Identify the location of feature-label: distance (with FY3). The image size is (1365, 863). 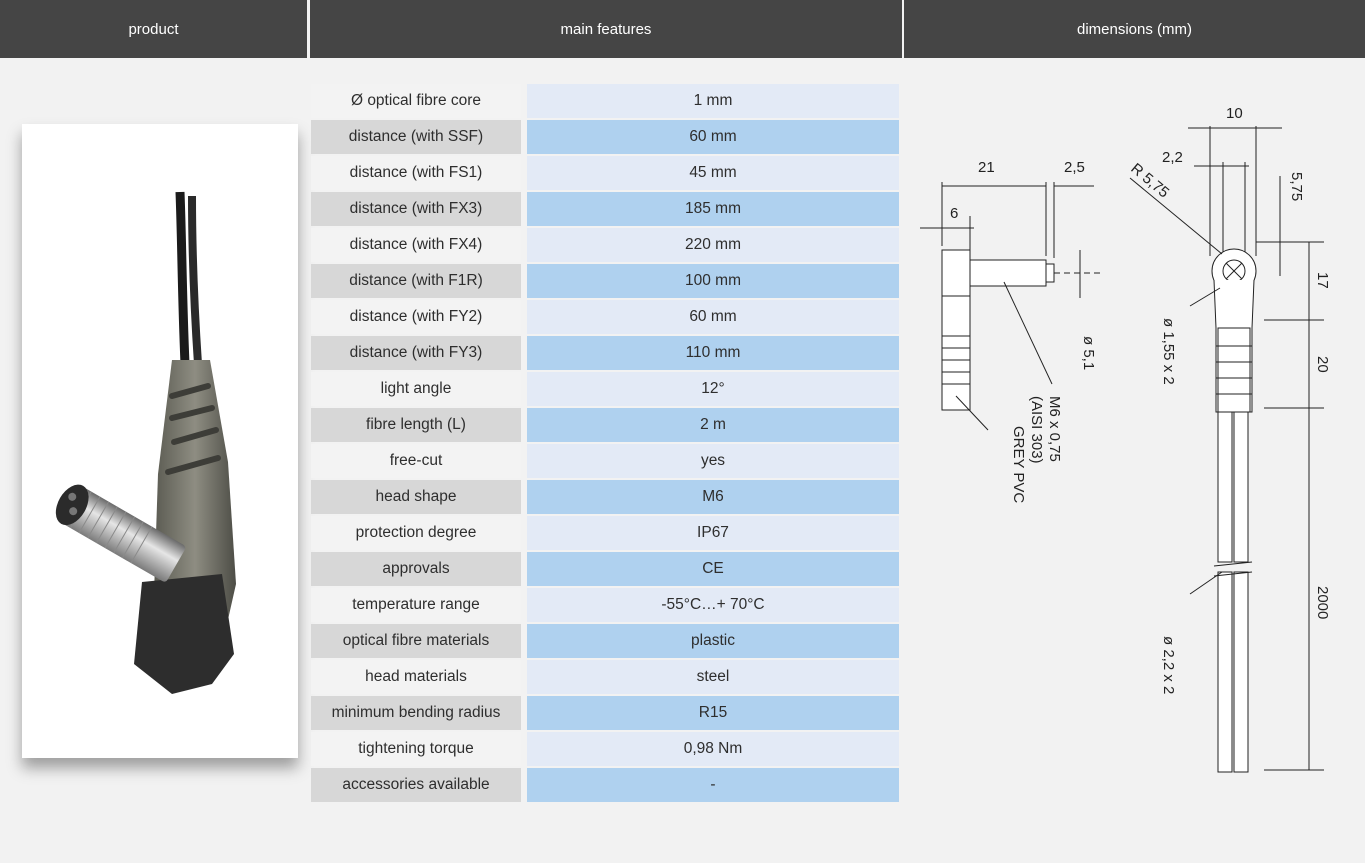
(416, 353).